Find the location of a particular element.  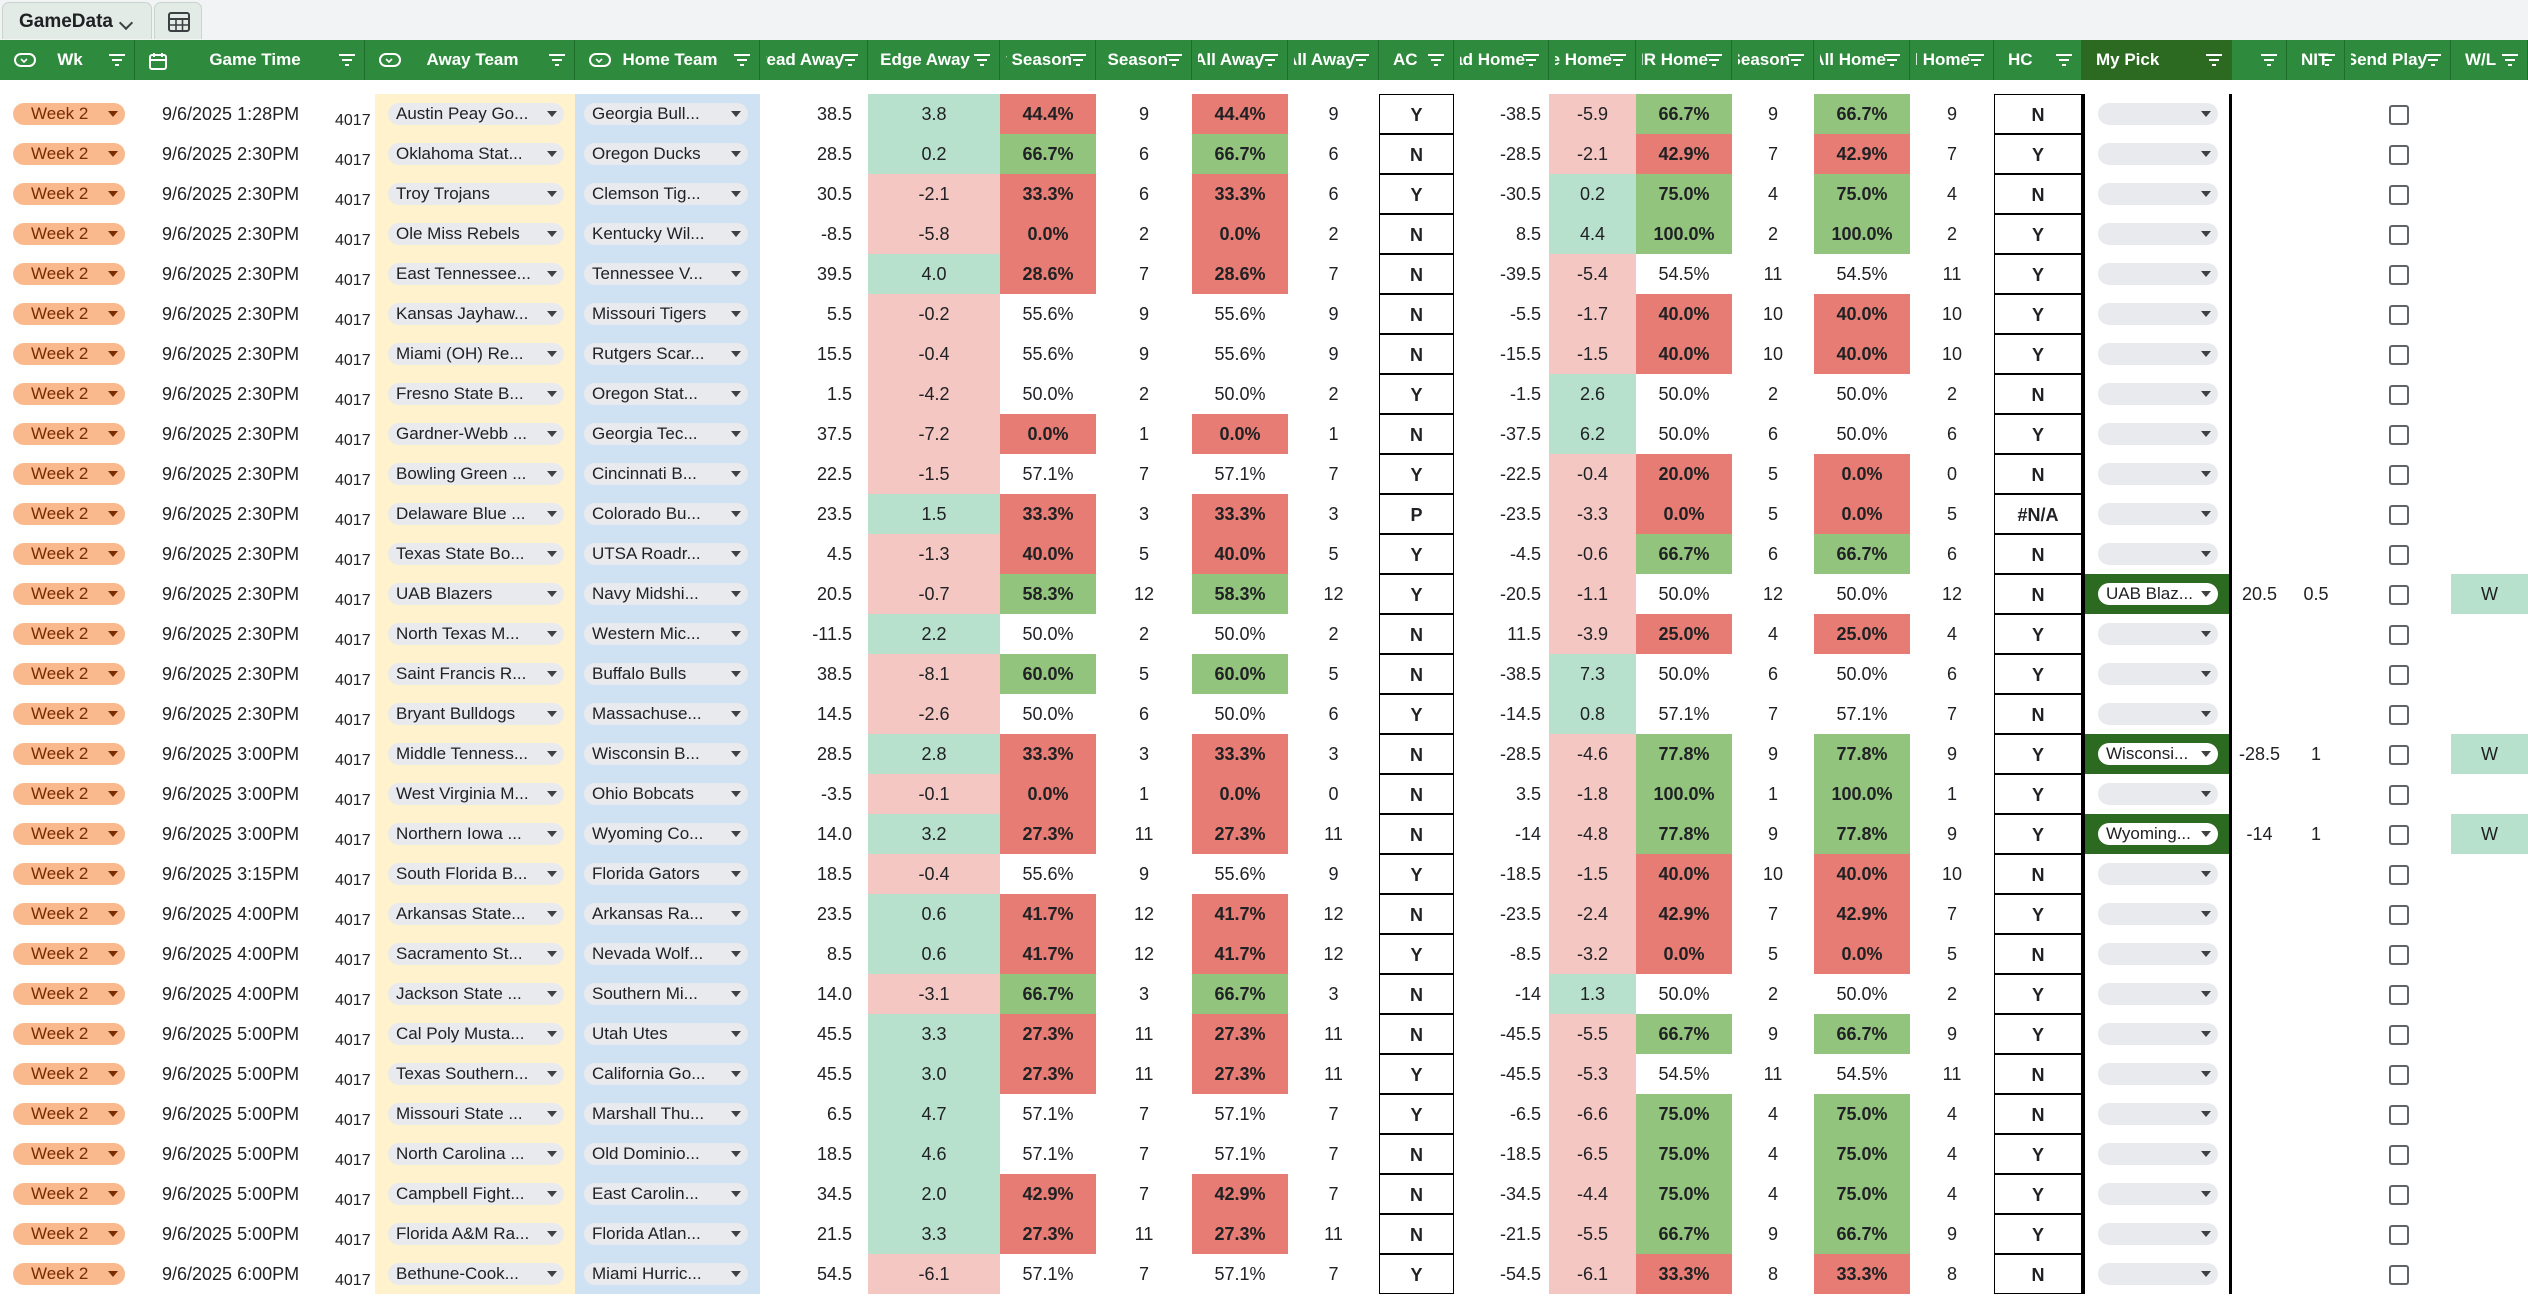

edge-home-cell: 7.3 is located at coordinates (1592, 674).